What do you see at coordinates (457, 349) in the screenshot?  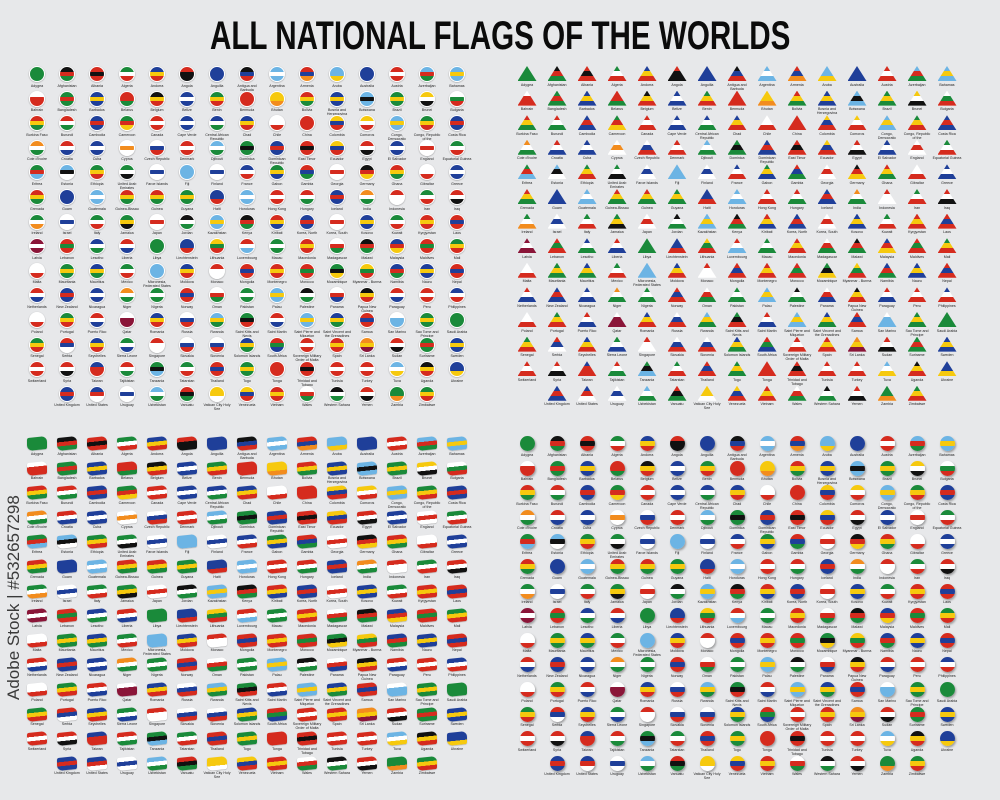 I see `flag-item: Sweden` at bounding box center [457, 349].